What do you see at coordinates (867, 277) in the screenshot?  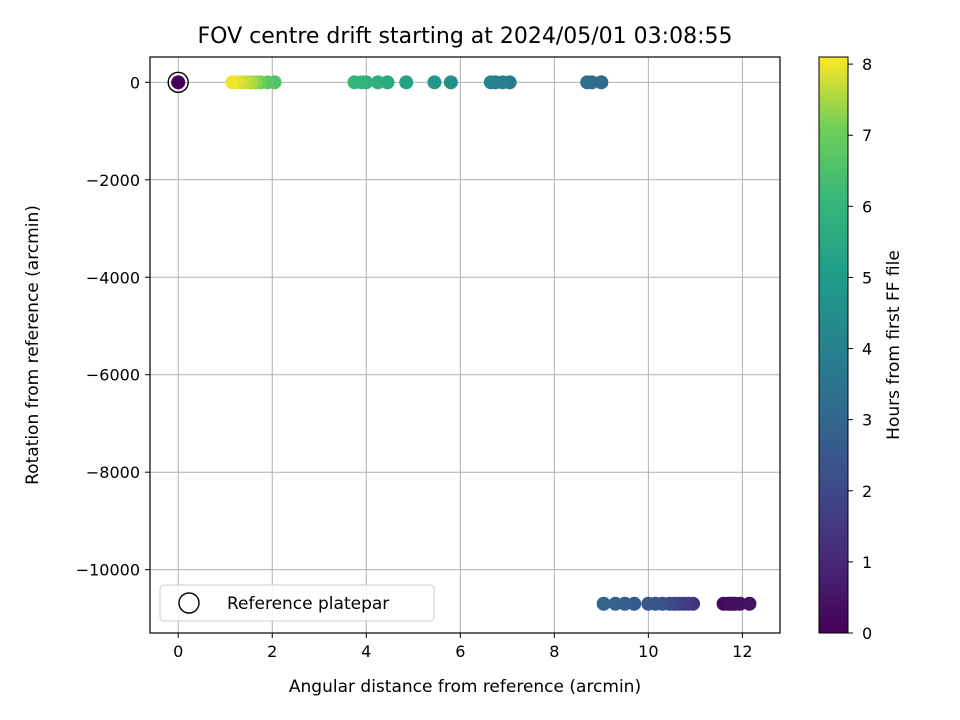 I see `colorbar-tick-label-5: 5` at bounding box center [867, 277].